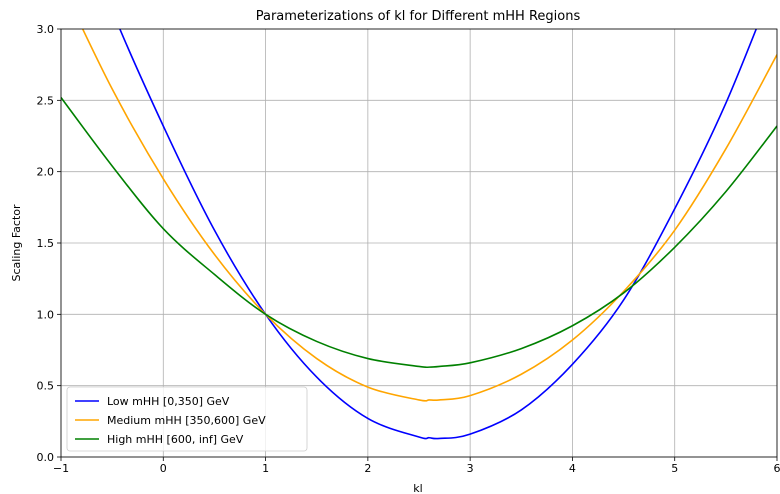 Image resolution: width=780 pixels, height=494 pixels. I want to click on y-tick-label: 2.5, so click(46, 100).